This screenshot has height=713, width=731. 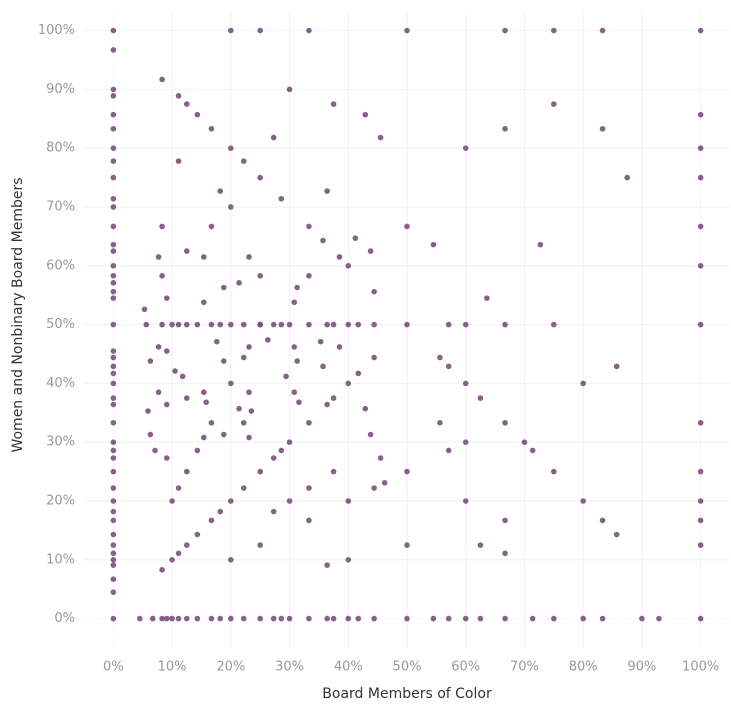 I want to click on x-tick-label: 10%, so click(x=172, y=667).